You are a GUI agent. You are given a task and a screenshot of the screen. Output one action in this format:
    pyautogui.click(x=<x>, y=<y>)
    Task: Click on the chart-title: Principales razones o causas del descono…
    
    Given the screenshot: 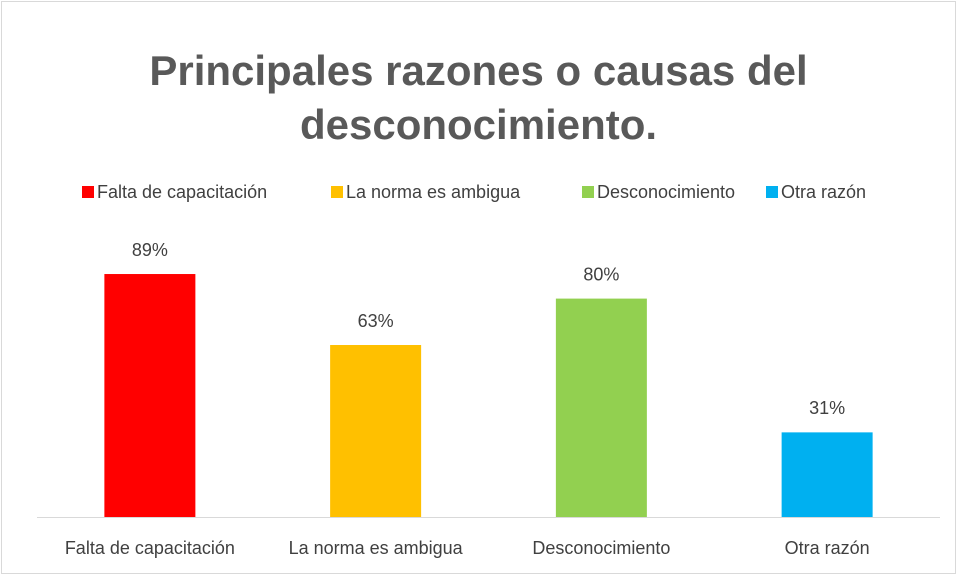 What is the action you would take?
    pyautogui.click(x=478, y=97)
    